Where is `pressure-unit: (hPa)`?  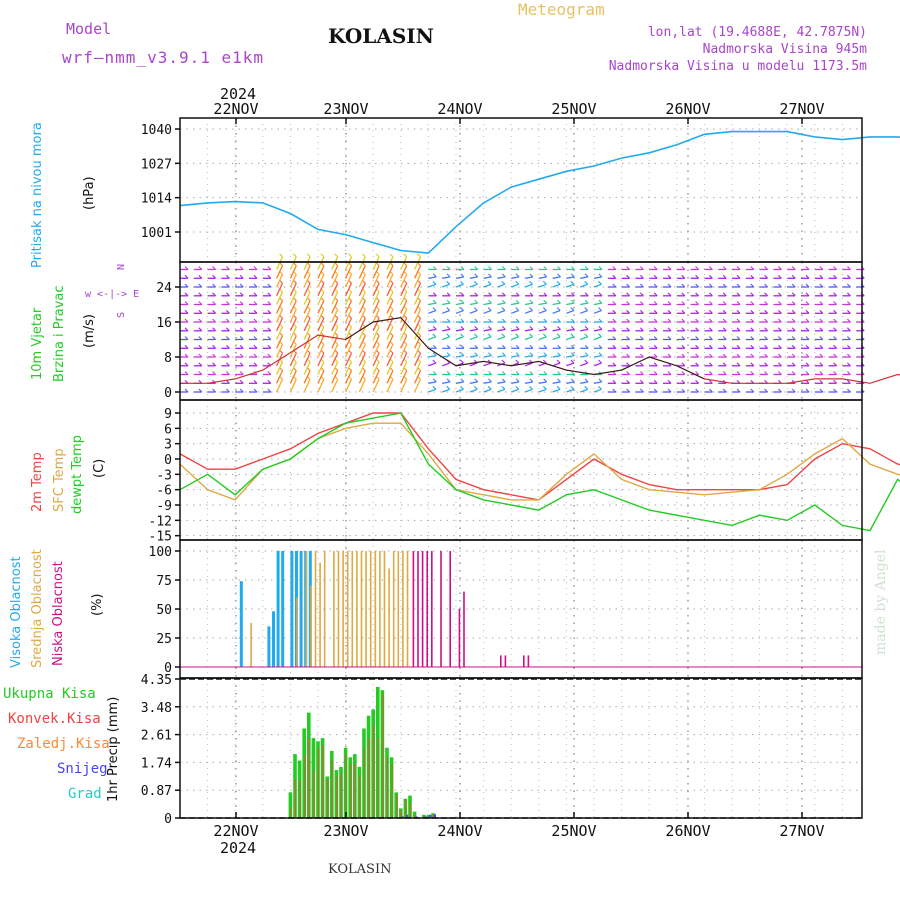
pressure-unit: (hPa) is located at coordinates (89, 193).